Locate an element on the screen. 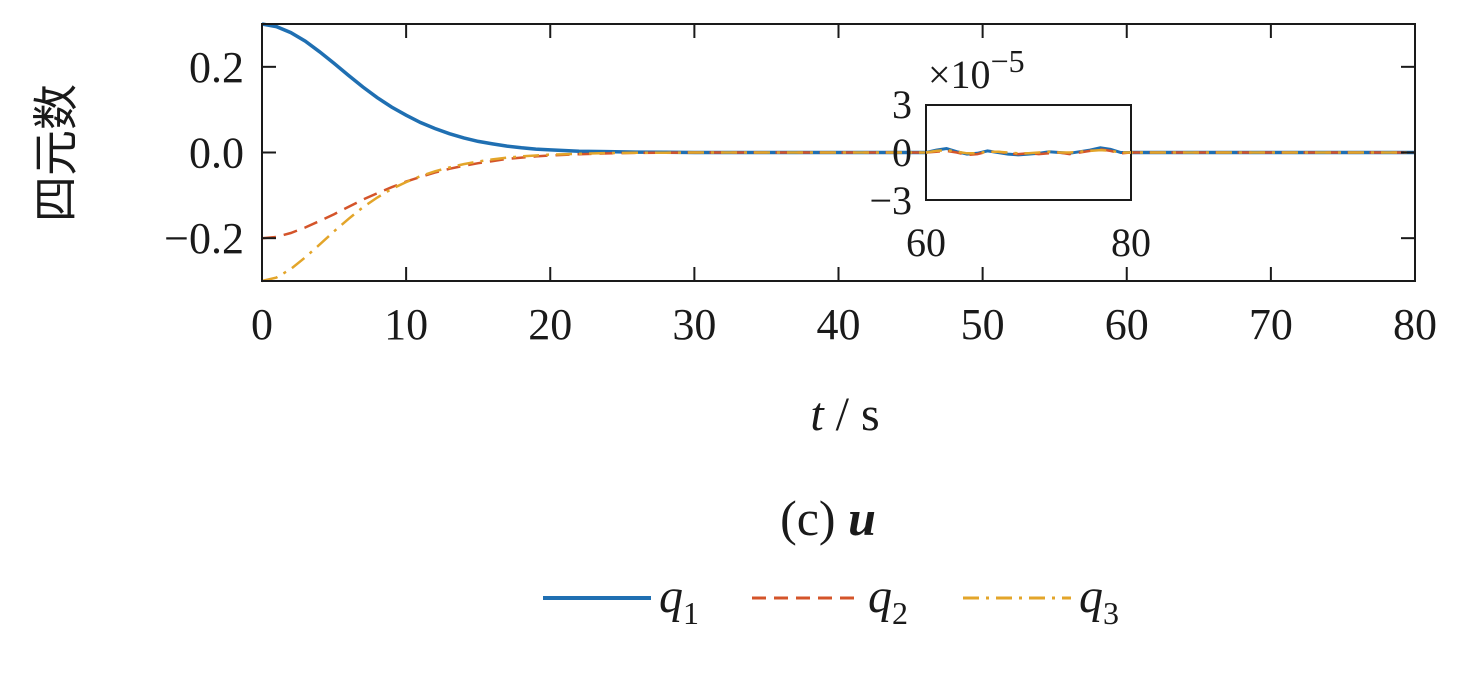 The image size is (1470, 683). x-axis-label: t / s is located at coordinates (844, 414).